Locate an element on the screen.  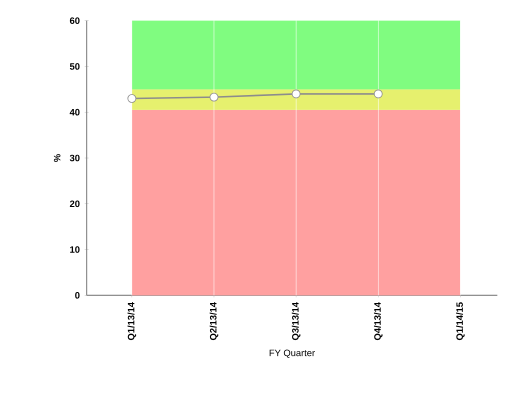
x-tick-label: Q3/13/14 is located at coordinates (296, 321).